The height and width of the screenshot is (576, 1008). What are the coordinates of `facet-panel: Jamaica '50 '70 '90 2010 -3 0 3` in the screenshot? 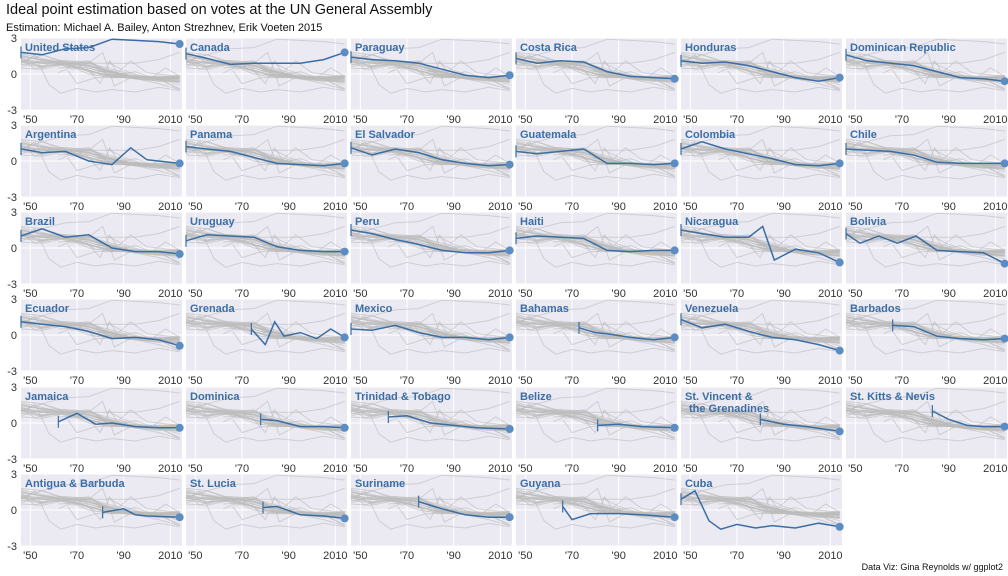 It's located at (95, 428).